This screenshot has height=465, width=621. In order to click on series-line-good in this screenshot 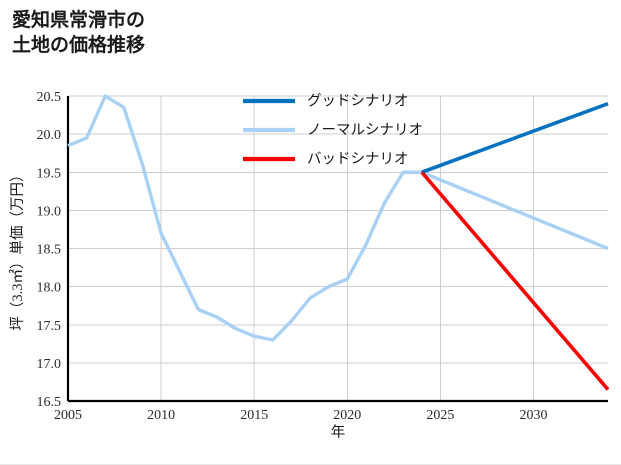, I will do `click(515, 137)`.